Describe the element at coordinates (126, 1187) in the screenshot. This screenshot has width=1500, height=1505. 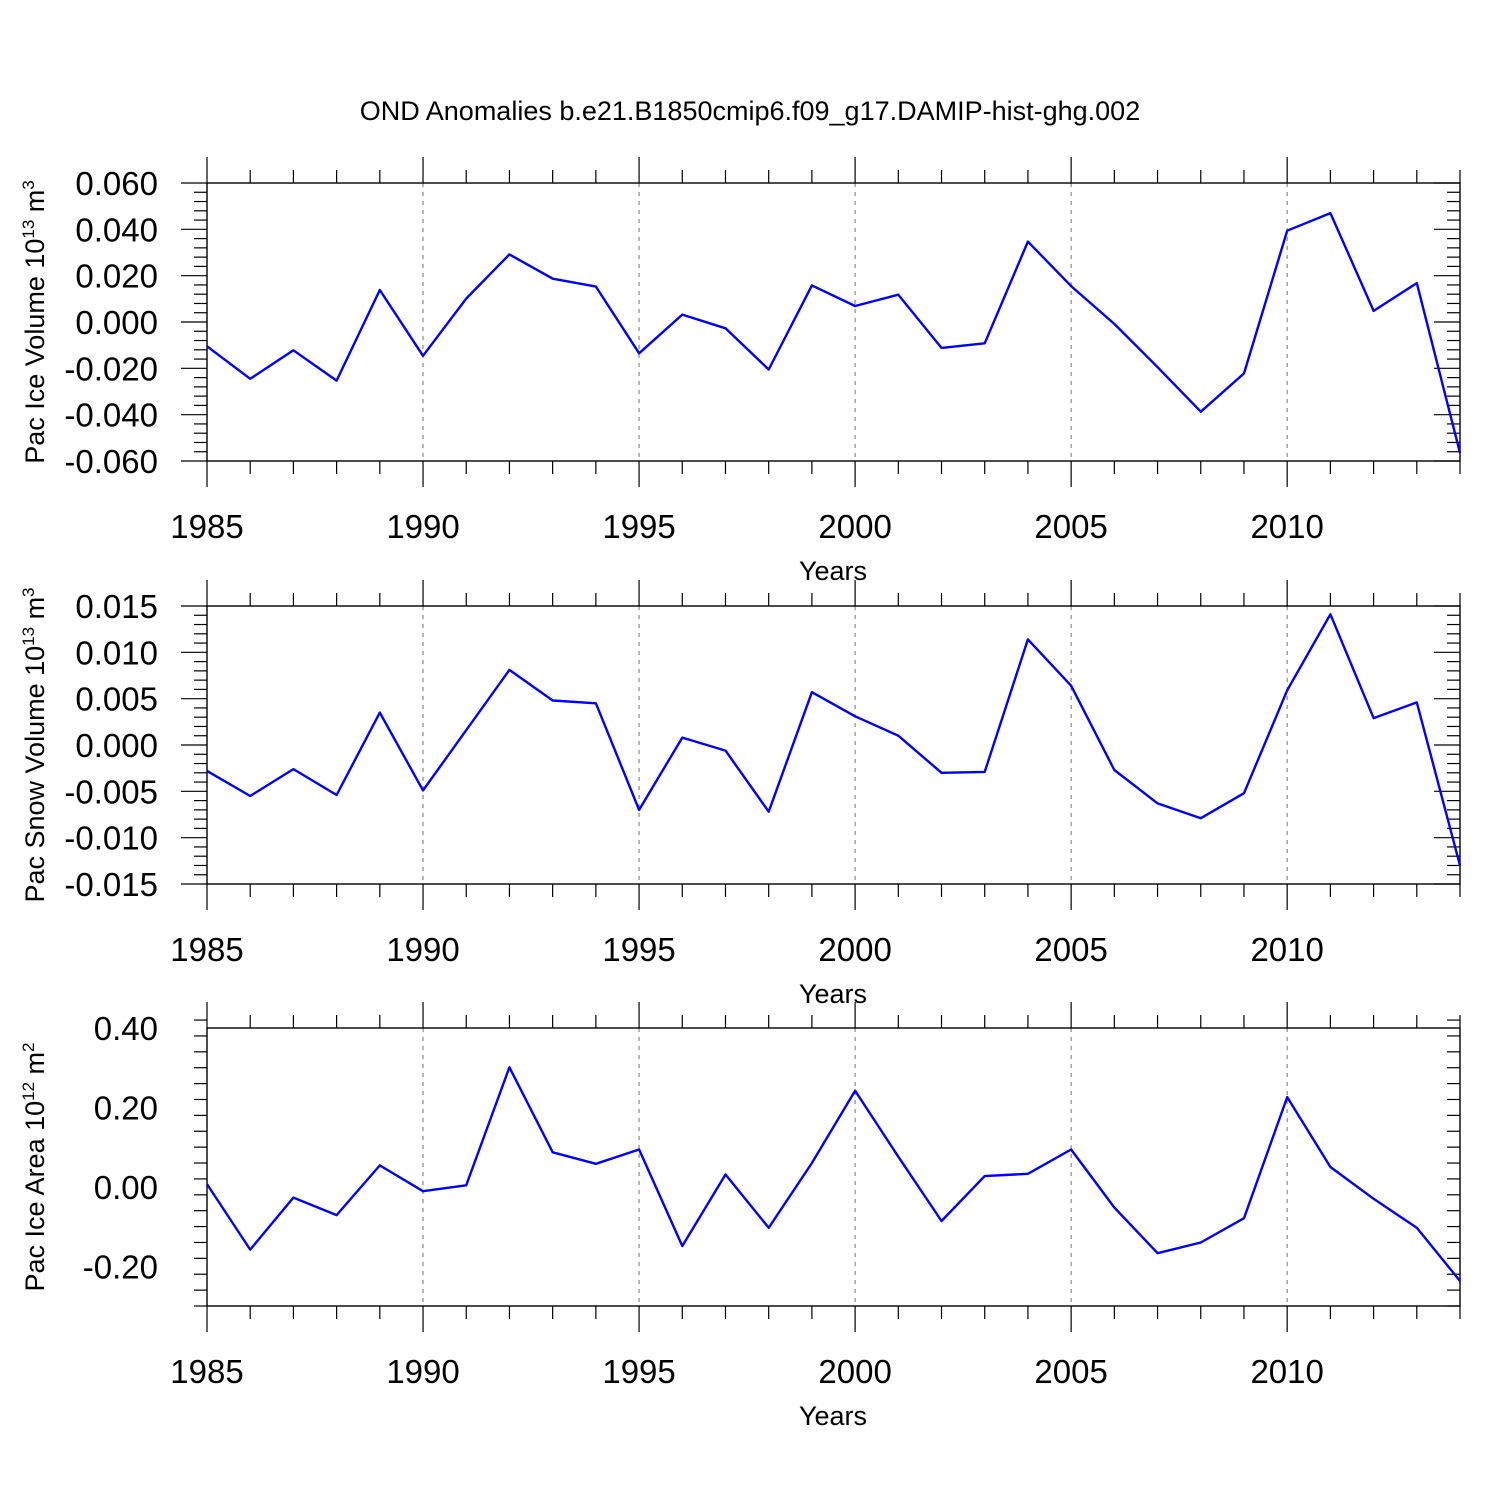
I see `y-tick-label: 0.00` at that location.